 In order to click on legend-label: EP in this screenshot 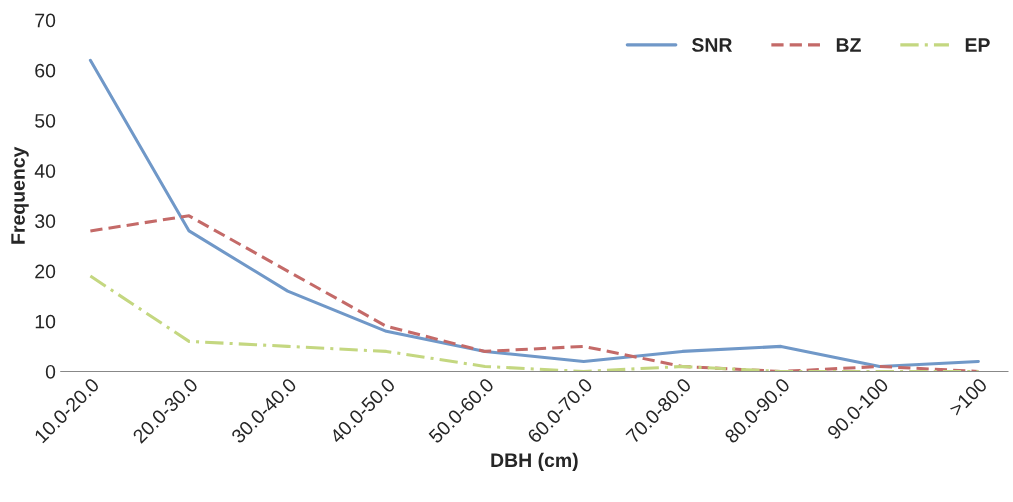, I will do `click(977, 45)`.